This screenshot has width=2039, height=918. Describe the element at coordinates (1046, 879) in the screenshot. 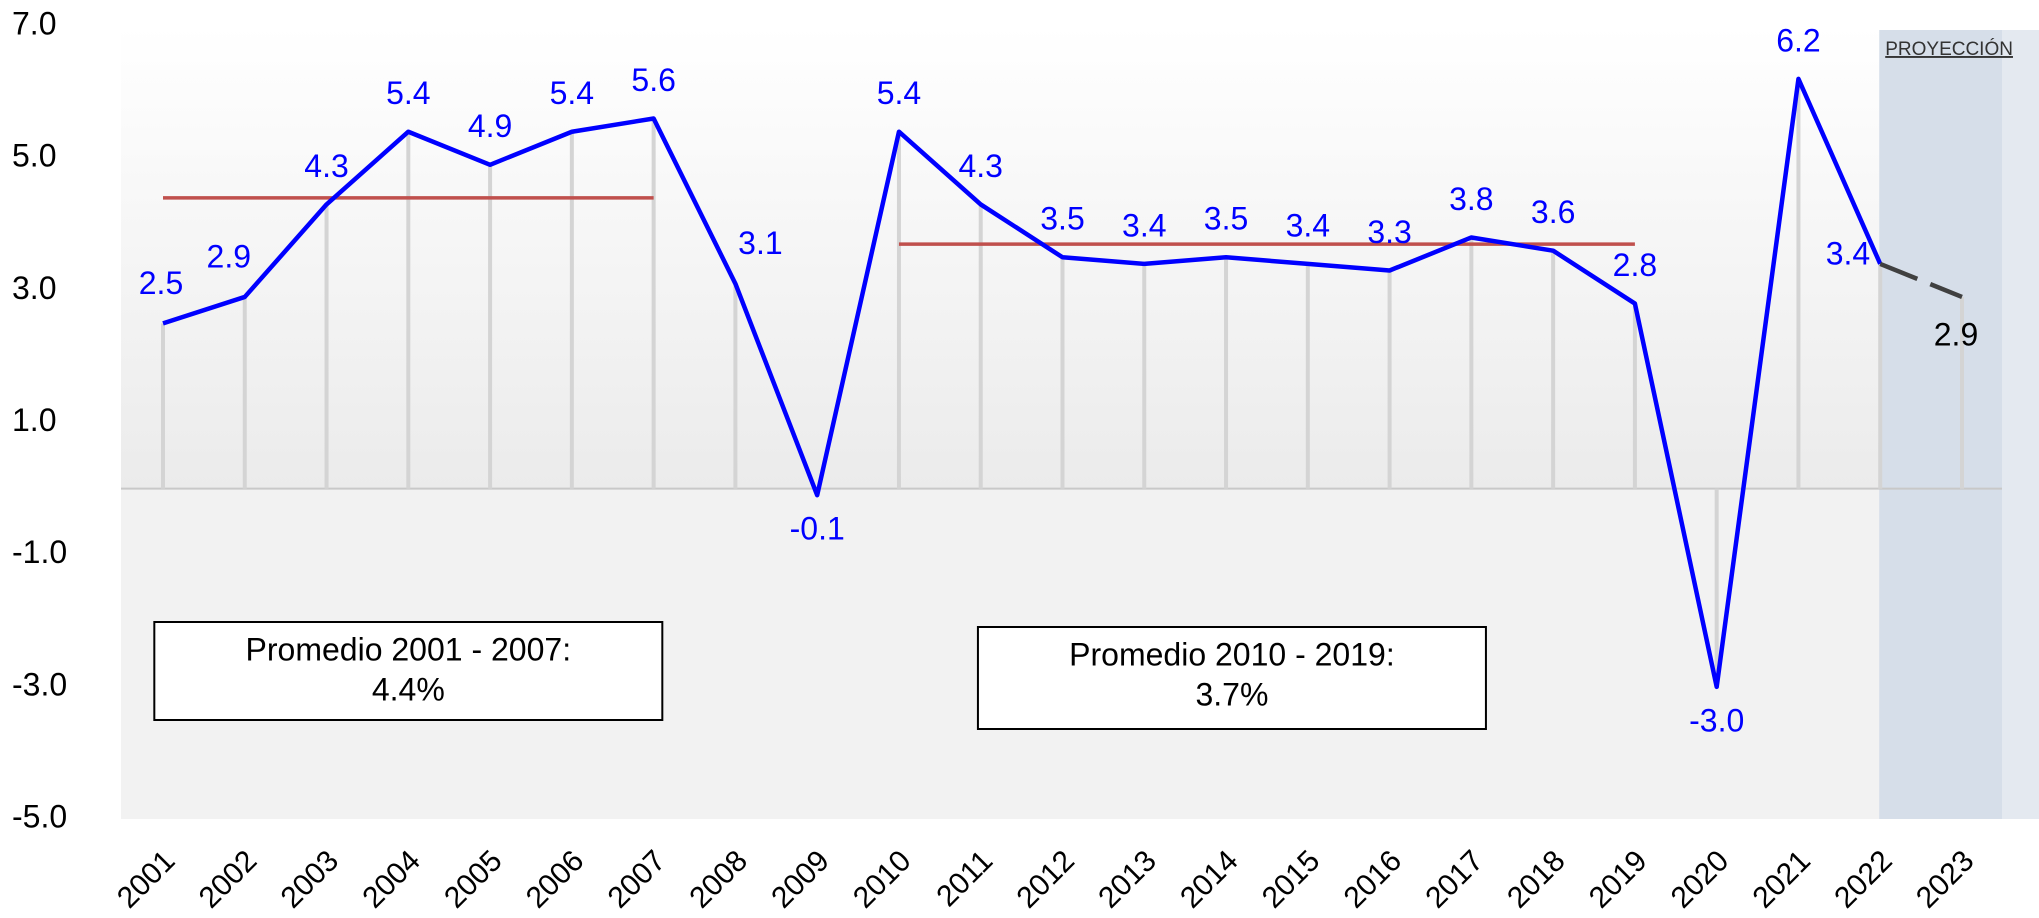

I see `x-tick-label: 2012` at that location.